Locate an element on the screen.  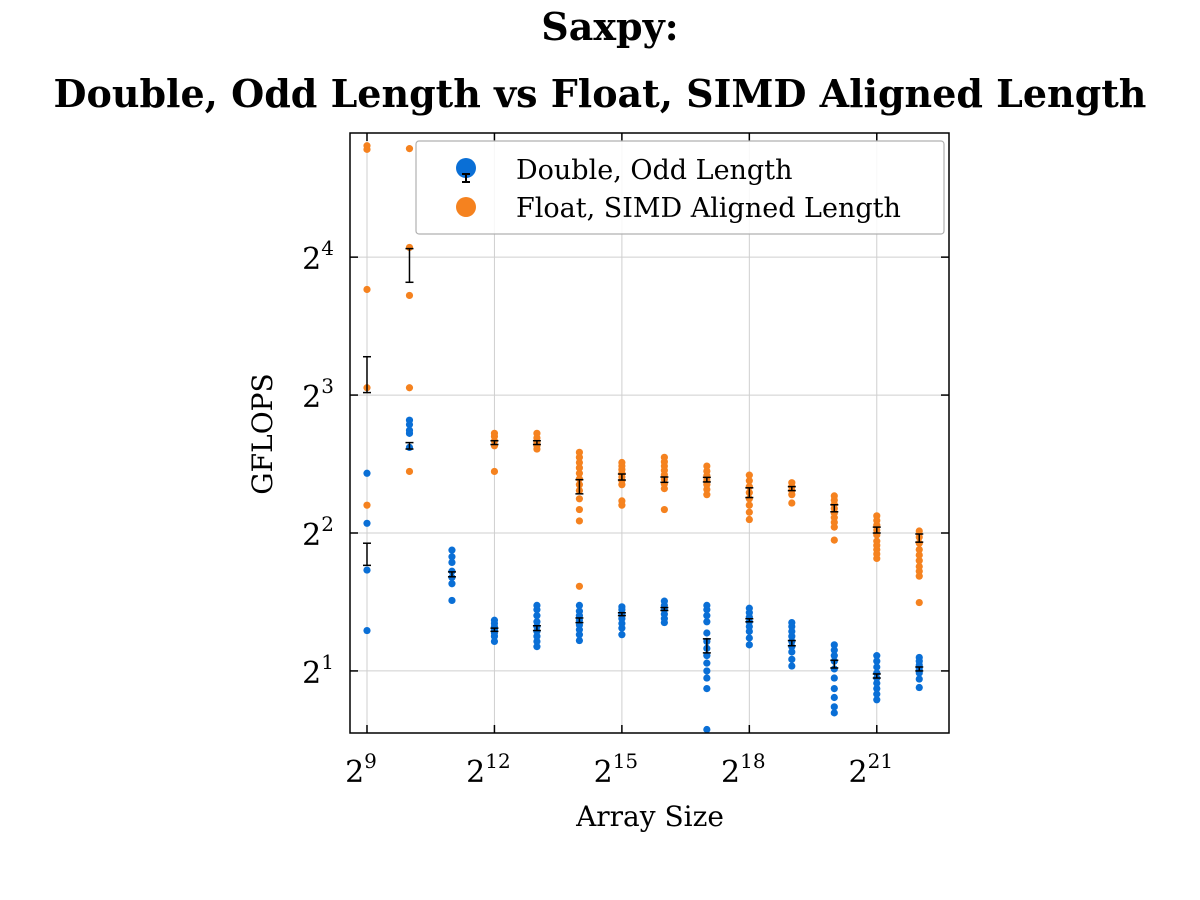
x-tick-label-exponent: 18 is located at coordinates (752, 761).